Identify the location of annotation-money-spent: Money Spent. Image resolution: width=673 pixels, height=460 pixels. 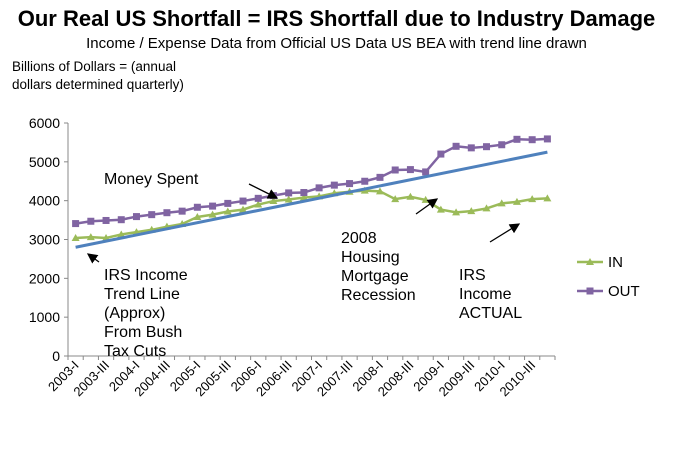
(151, 179).